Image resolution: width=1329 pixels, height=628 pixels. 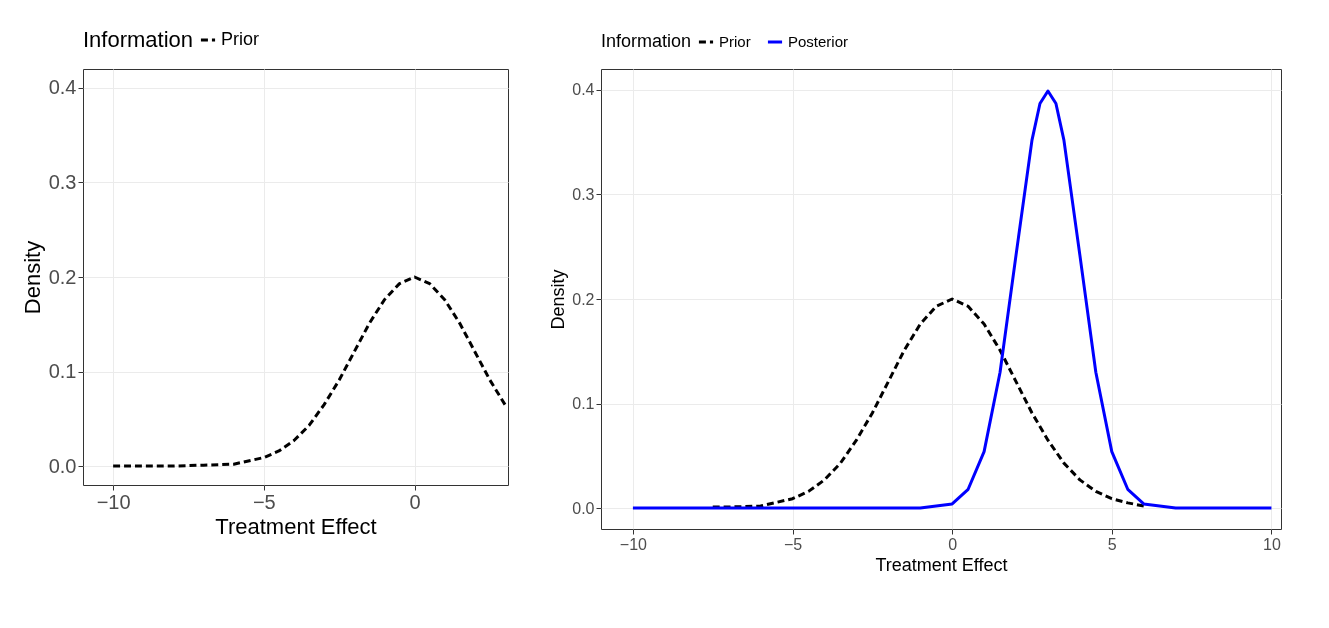 What do you see at coordinates (818, 41) in the screenshot?
I see `legend-label: Posterior` at bounding box center [818, 41].